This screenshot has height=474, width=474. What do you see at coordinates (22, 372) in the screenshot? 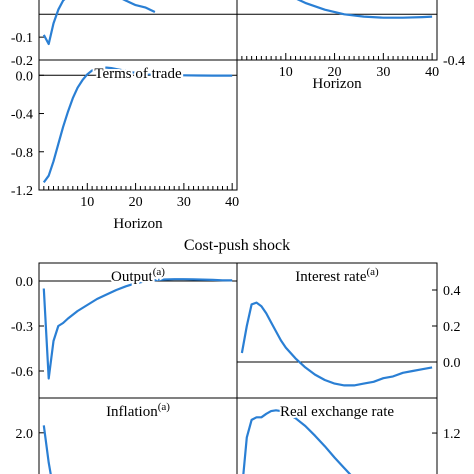
I see `y-tick-label: -0.6` at bounding box center [22, 372].